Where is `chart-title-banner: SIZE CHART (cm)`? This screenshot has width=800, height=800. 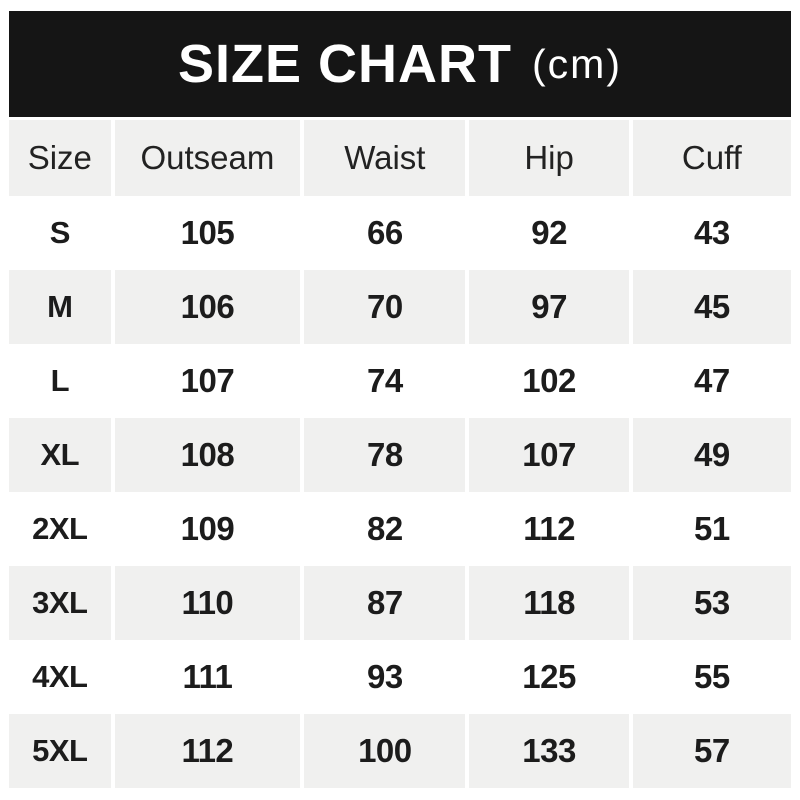
chart-title-banner: SIZE CHART (cm) is located at coordinates (400, 64).